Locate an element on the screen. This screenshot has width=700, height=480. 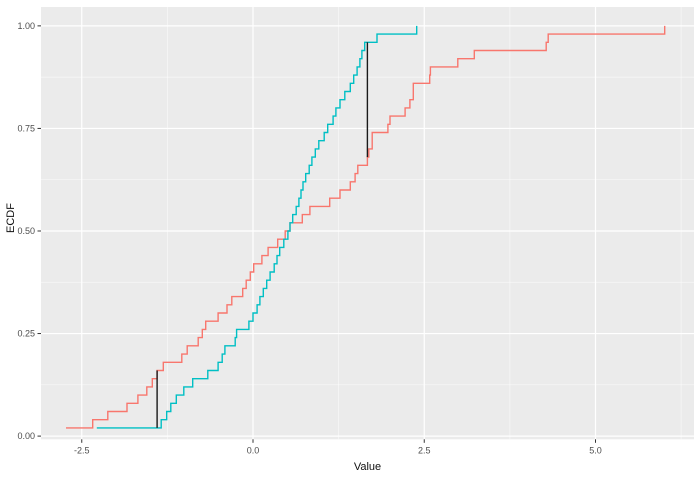
y-tick-label: 0.00 is located at coordinates (26, 436).